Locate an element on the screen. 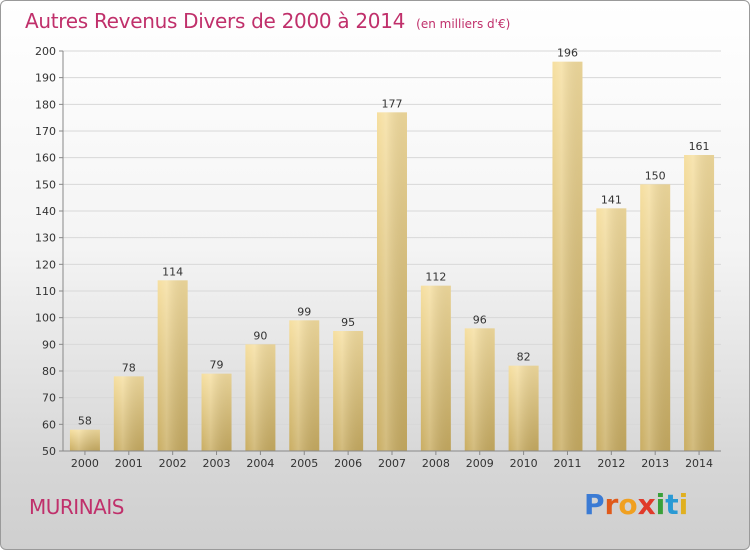  bar-value-label: 196 is located at coordinates (567, 53).